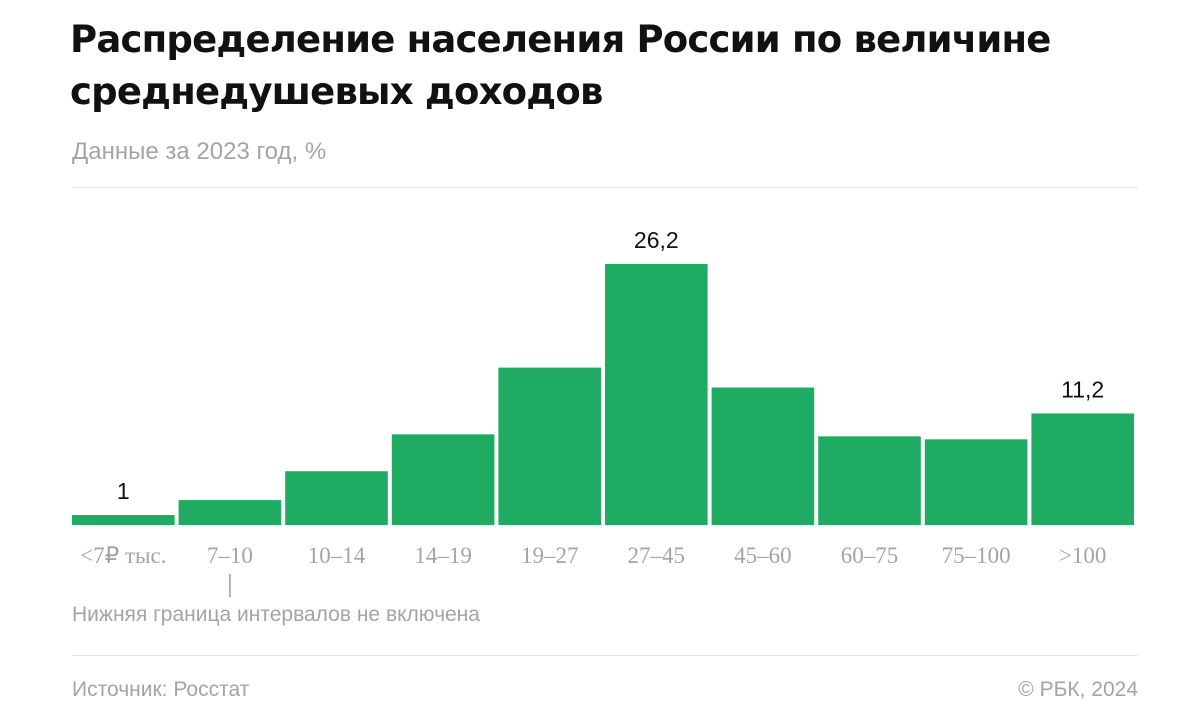 The width and height of the screenshot is (1196, 706). What do you see at coordinates (1082, 555) in the screenshot?
I see `tick-label-9: >100` at bounding box center [1082, 555].